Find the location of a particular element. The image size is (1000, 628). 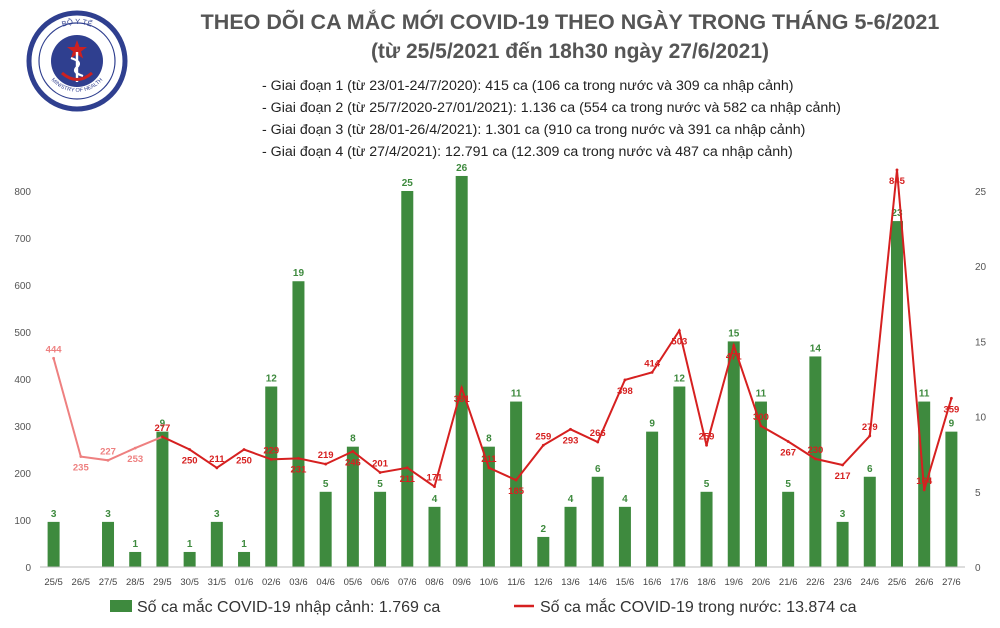

line-point-25/6 is located at coordinates (897, 170).